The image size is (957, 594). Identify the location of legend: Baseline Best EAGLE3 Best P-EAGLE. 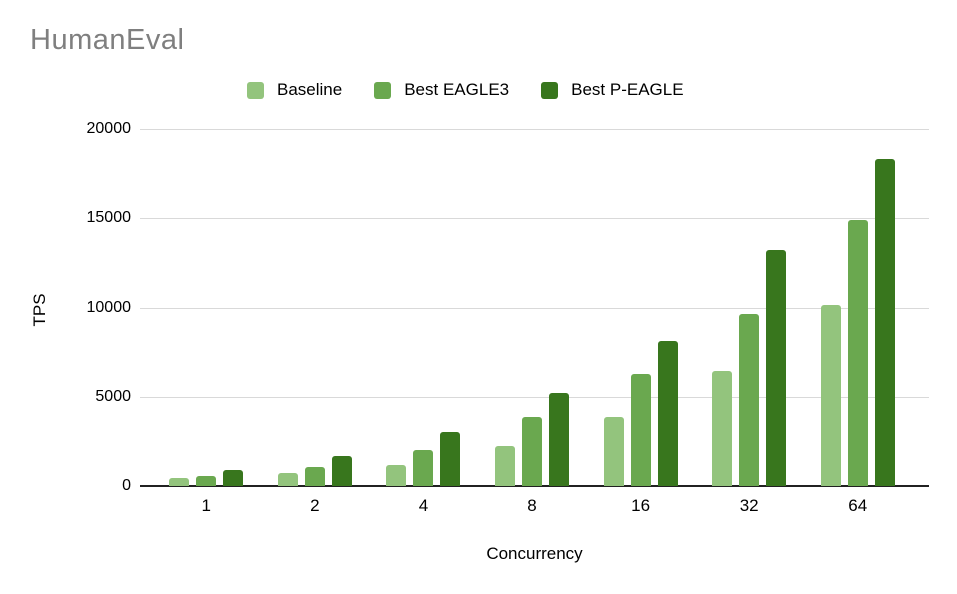
(465, 90).